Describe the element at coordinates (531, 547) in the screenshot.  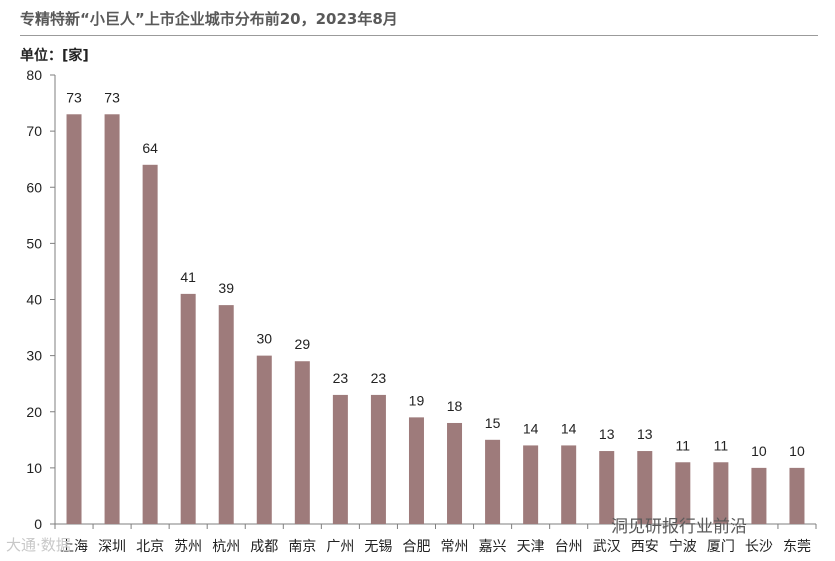
I see `x-tick-label: 天津` at that location.